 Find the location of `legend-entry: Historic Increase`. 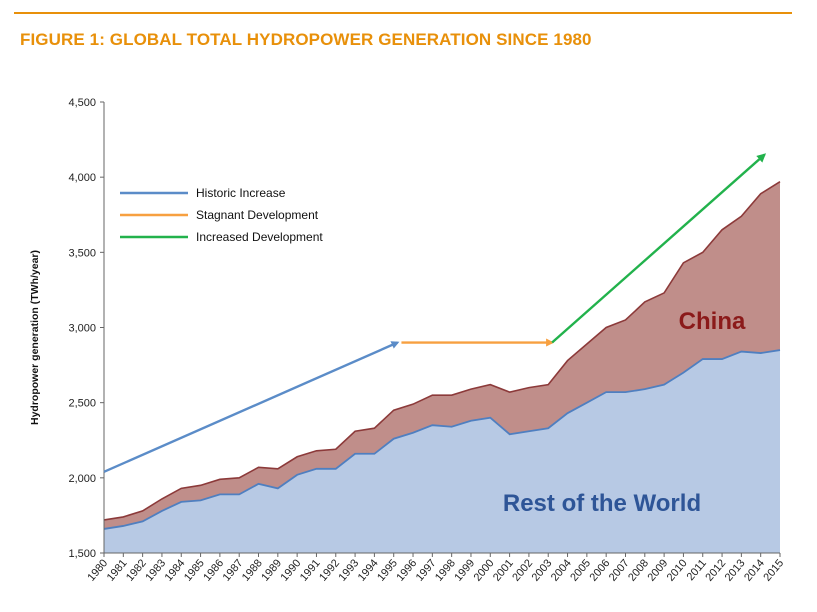

legend-entry: Historic Increase is located at coordinates (241, 193).